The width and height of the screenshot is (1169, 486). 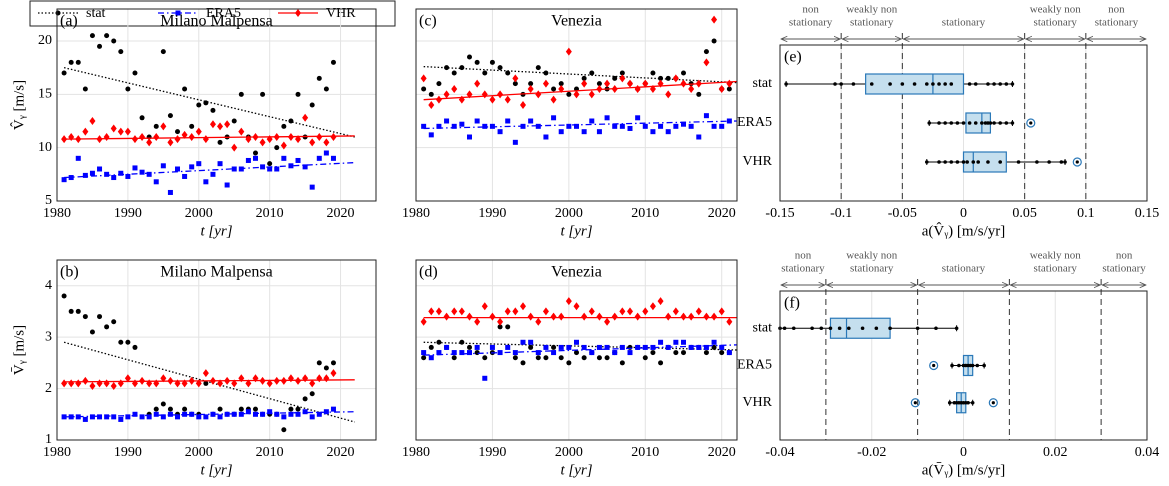 I want to click on legend: stat ERA5 VHR, so click(x=197, y=13).